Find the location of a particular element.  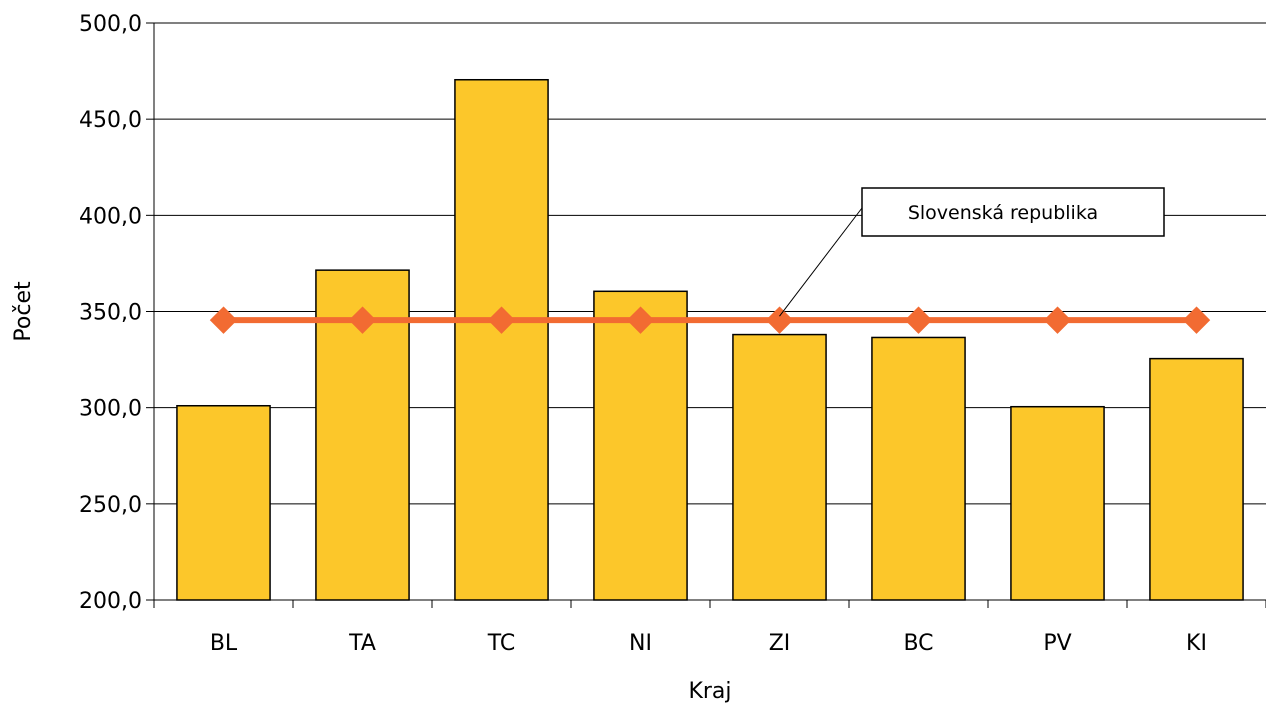

x-tick-label: TA is located at coordinates (362, 643).